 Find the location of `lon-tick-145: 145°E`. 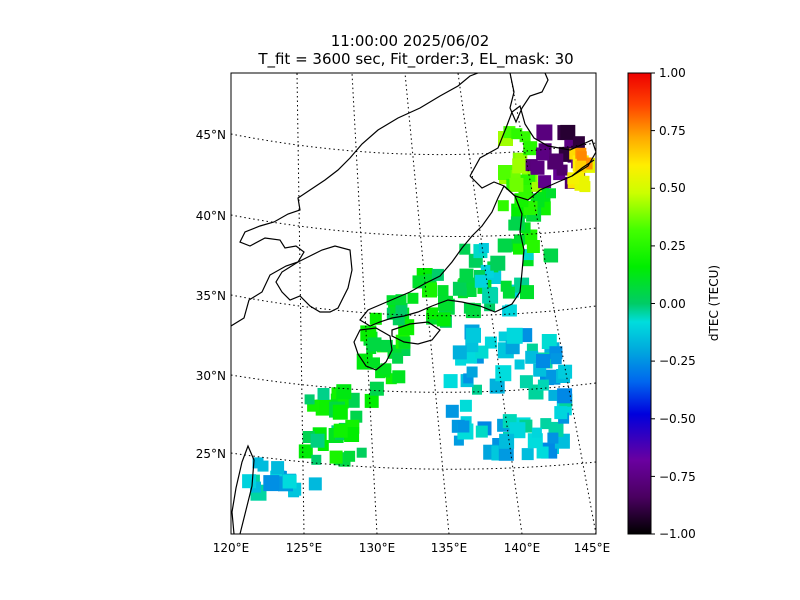

lon-tick-145: 145°E is located at coordinates (592, 548).